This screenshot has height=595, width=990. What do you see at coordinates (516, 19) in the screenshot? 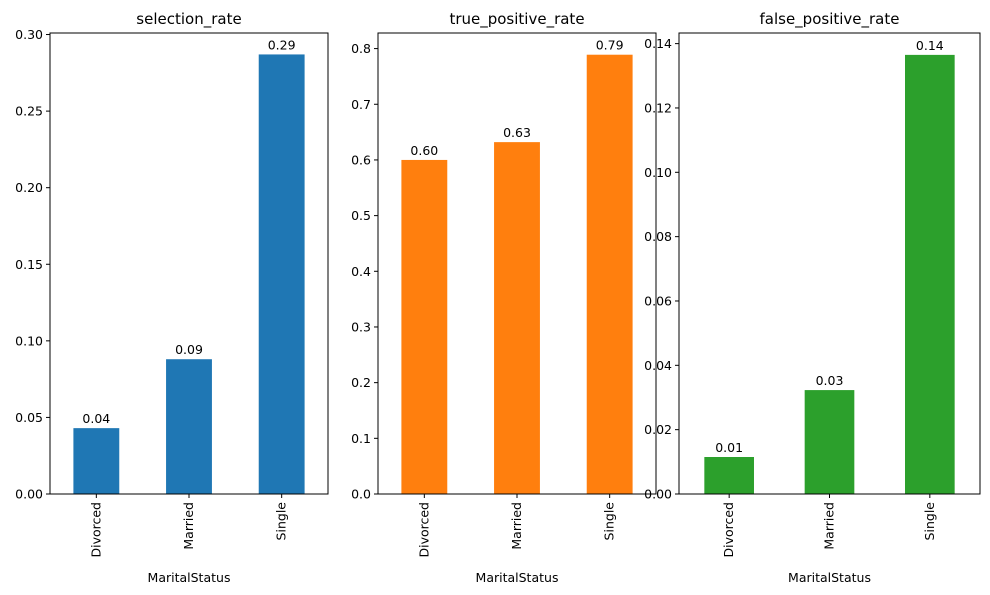
I see `chart-title: true_positive_rate` at bounding box center [516, 19].